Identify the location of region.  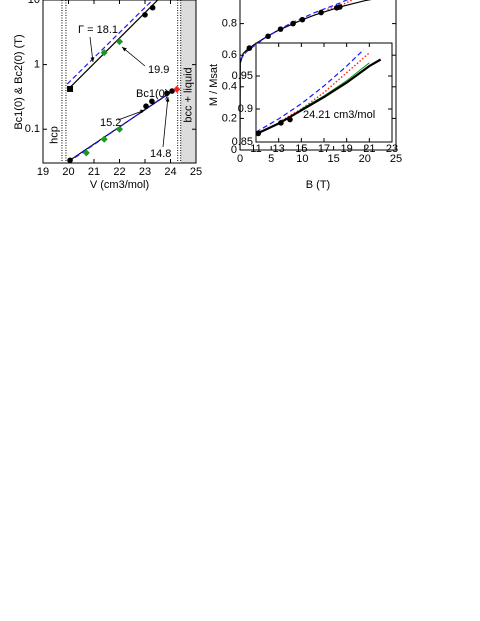
(188, 81).